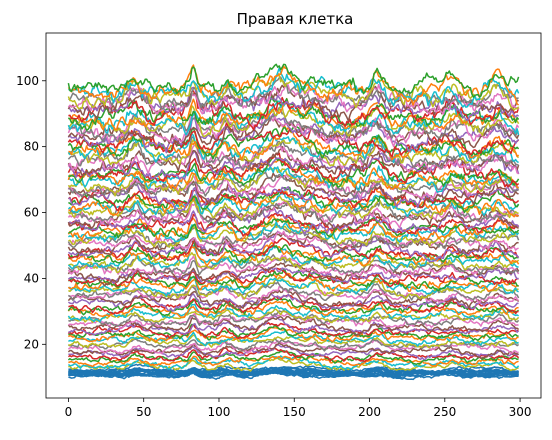 This screenshot has height=440, width=552. Describe the element at coordinates (31, 344) in the screenshot. I see `y-tick-label: 20` at that location.